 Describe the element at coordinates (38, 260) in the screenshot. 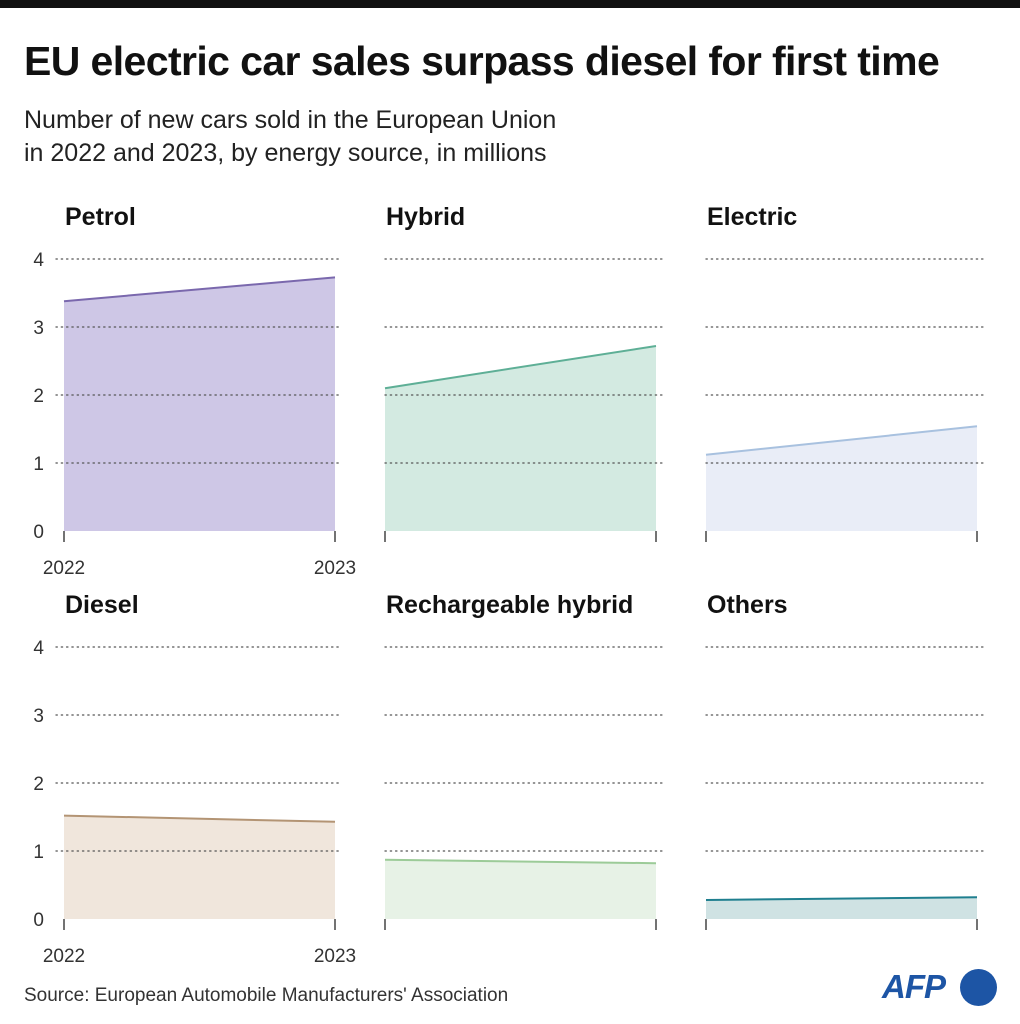

I see `y-tick-label-petrol-4: 4` at that location.